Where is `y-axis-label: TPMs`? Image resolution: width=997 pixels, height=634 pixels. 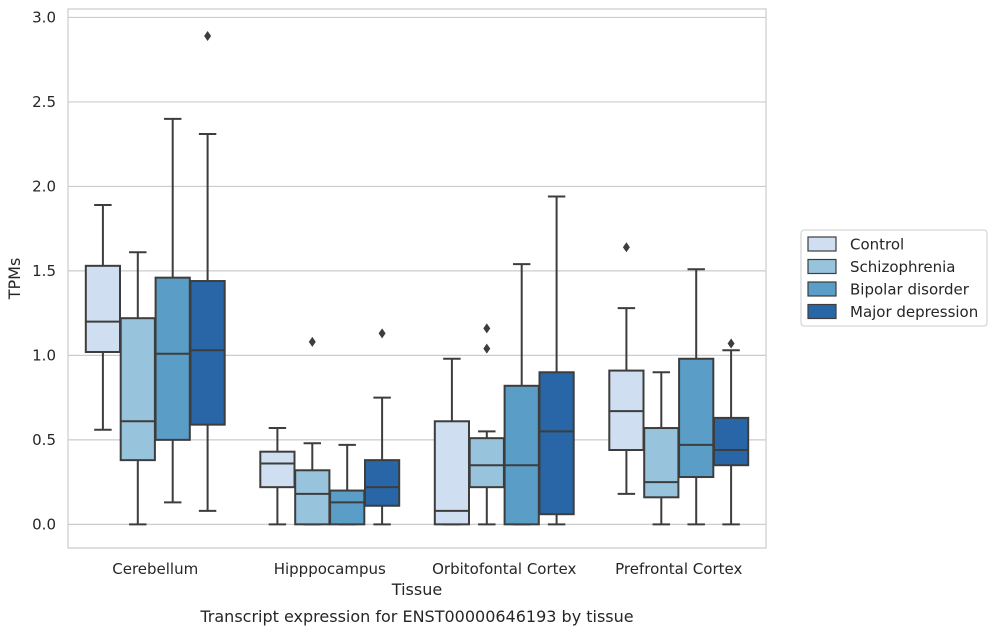 y-axis-label: TPMs is located at coordinates (14, 279).